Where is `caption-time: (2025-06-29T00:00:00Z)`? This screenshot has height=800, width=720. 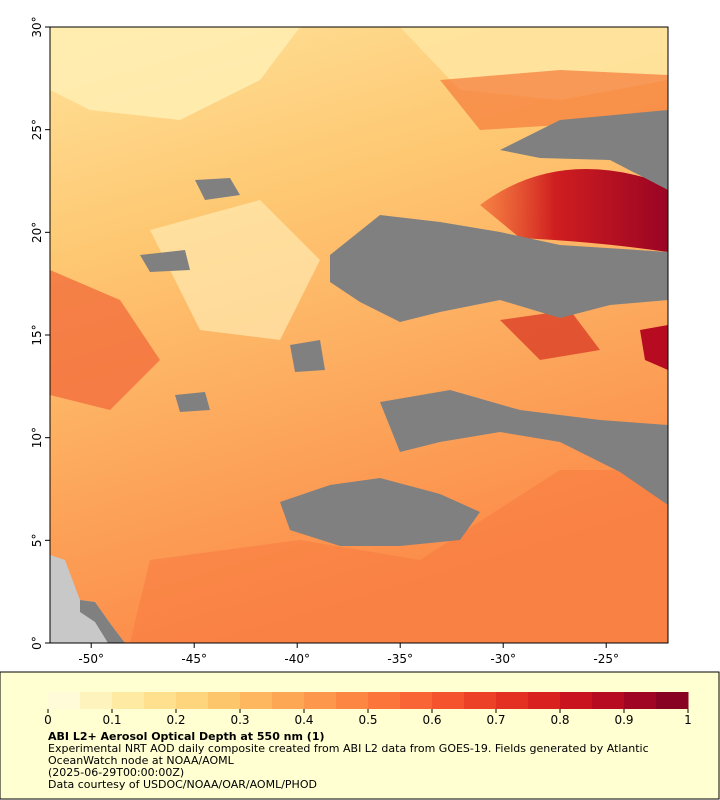
caption-time: (2025-06-29T00:00:00Z) is located at coordinates (116, 772).